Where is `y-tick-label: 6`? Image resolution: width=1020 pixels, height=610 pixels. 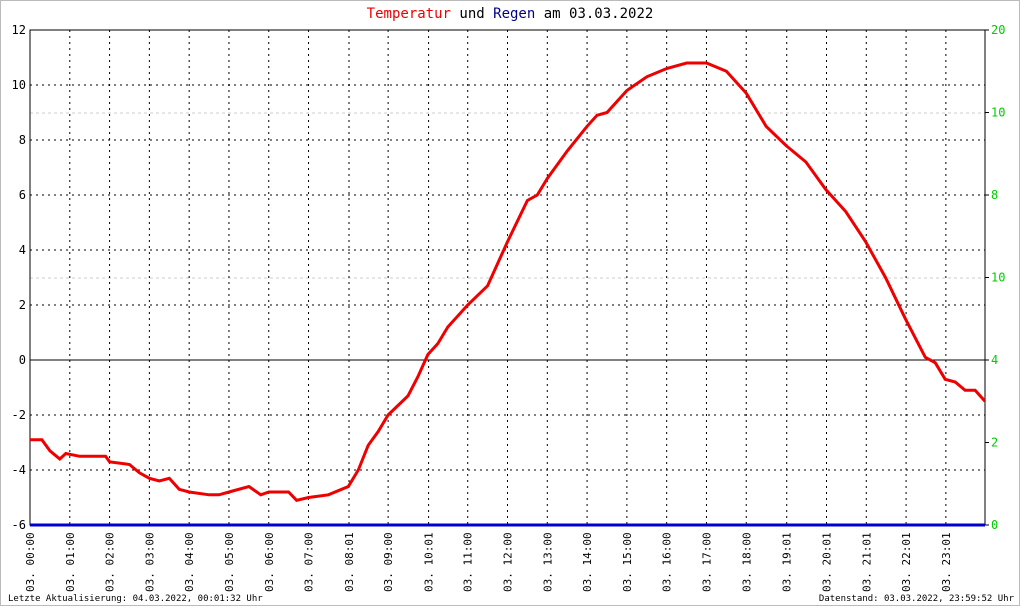
y-tick-label: 6 is located at coordinates (22, 195).